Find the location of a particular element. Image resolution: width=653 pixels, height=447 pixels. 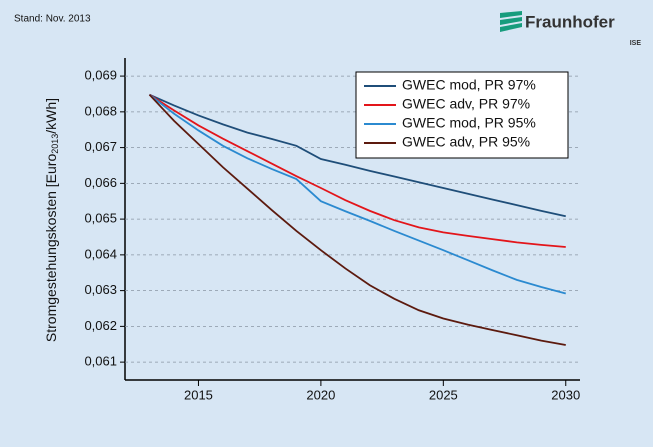

logo-text: Fraunhofer is located at coordinates (570, 21).